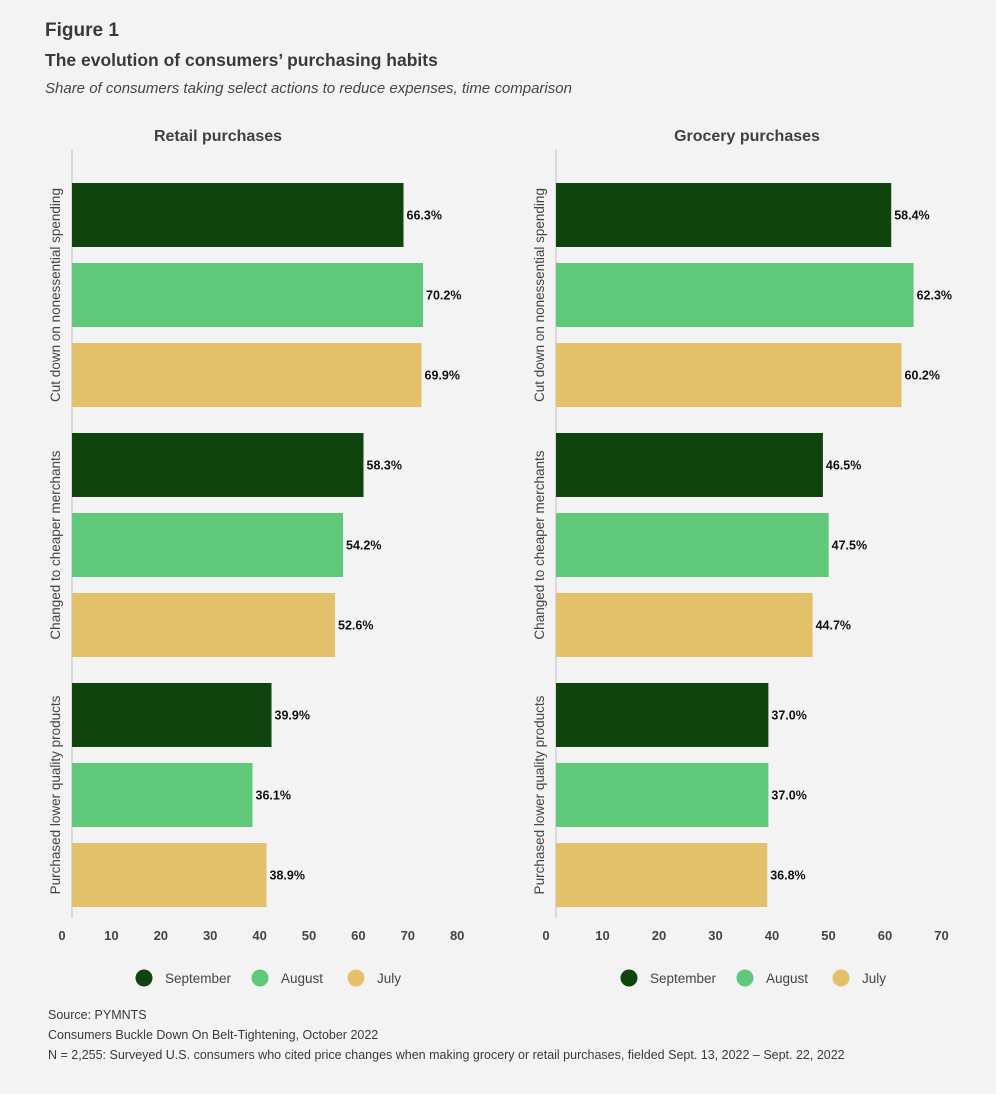 This screenshot has width=996, height=1094. Describe the element at coordinates (934, 296) in the screenshot. I see `data-label: 62.3%` at that location.